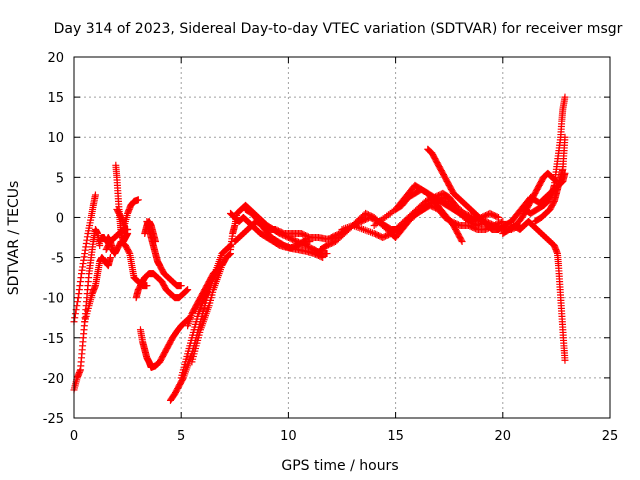 The height and width of the screenshot is (480, 640). I want to click on y-tick-label: -20, so click(53, 379).